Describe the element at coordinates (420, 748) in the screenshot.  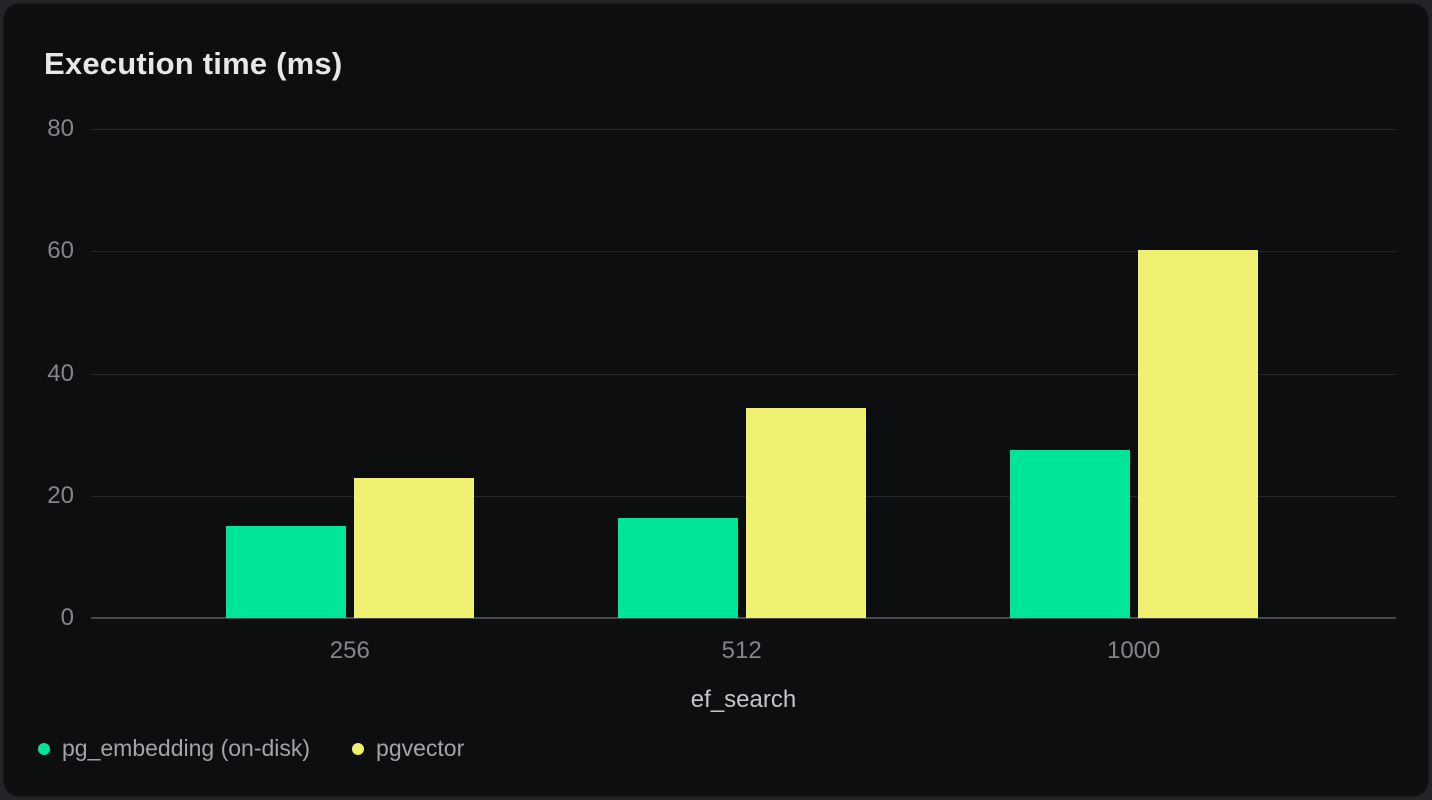
I see `legend-label: pgvector` at that location.